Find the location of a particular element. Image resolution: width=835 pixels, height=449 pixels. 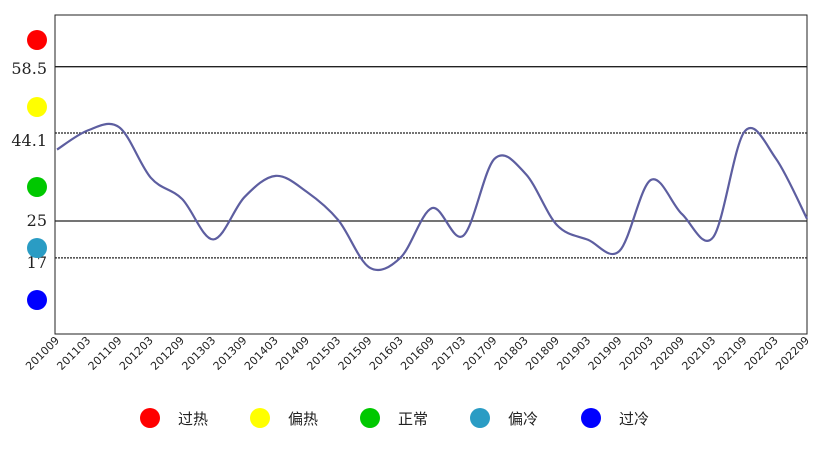

x-tick-label: 201309 is located at coordinates (230, 353).